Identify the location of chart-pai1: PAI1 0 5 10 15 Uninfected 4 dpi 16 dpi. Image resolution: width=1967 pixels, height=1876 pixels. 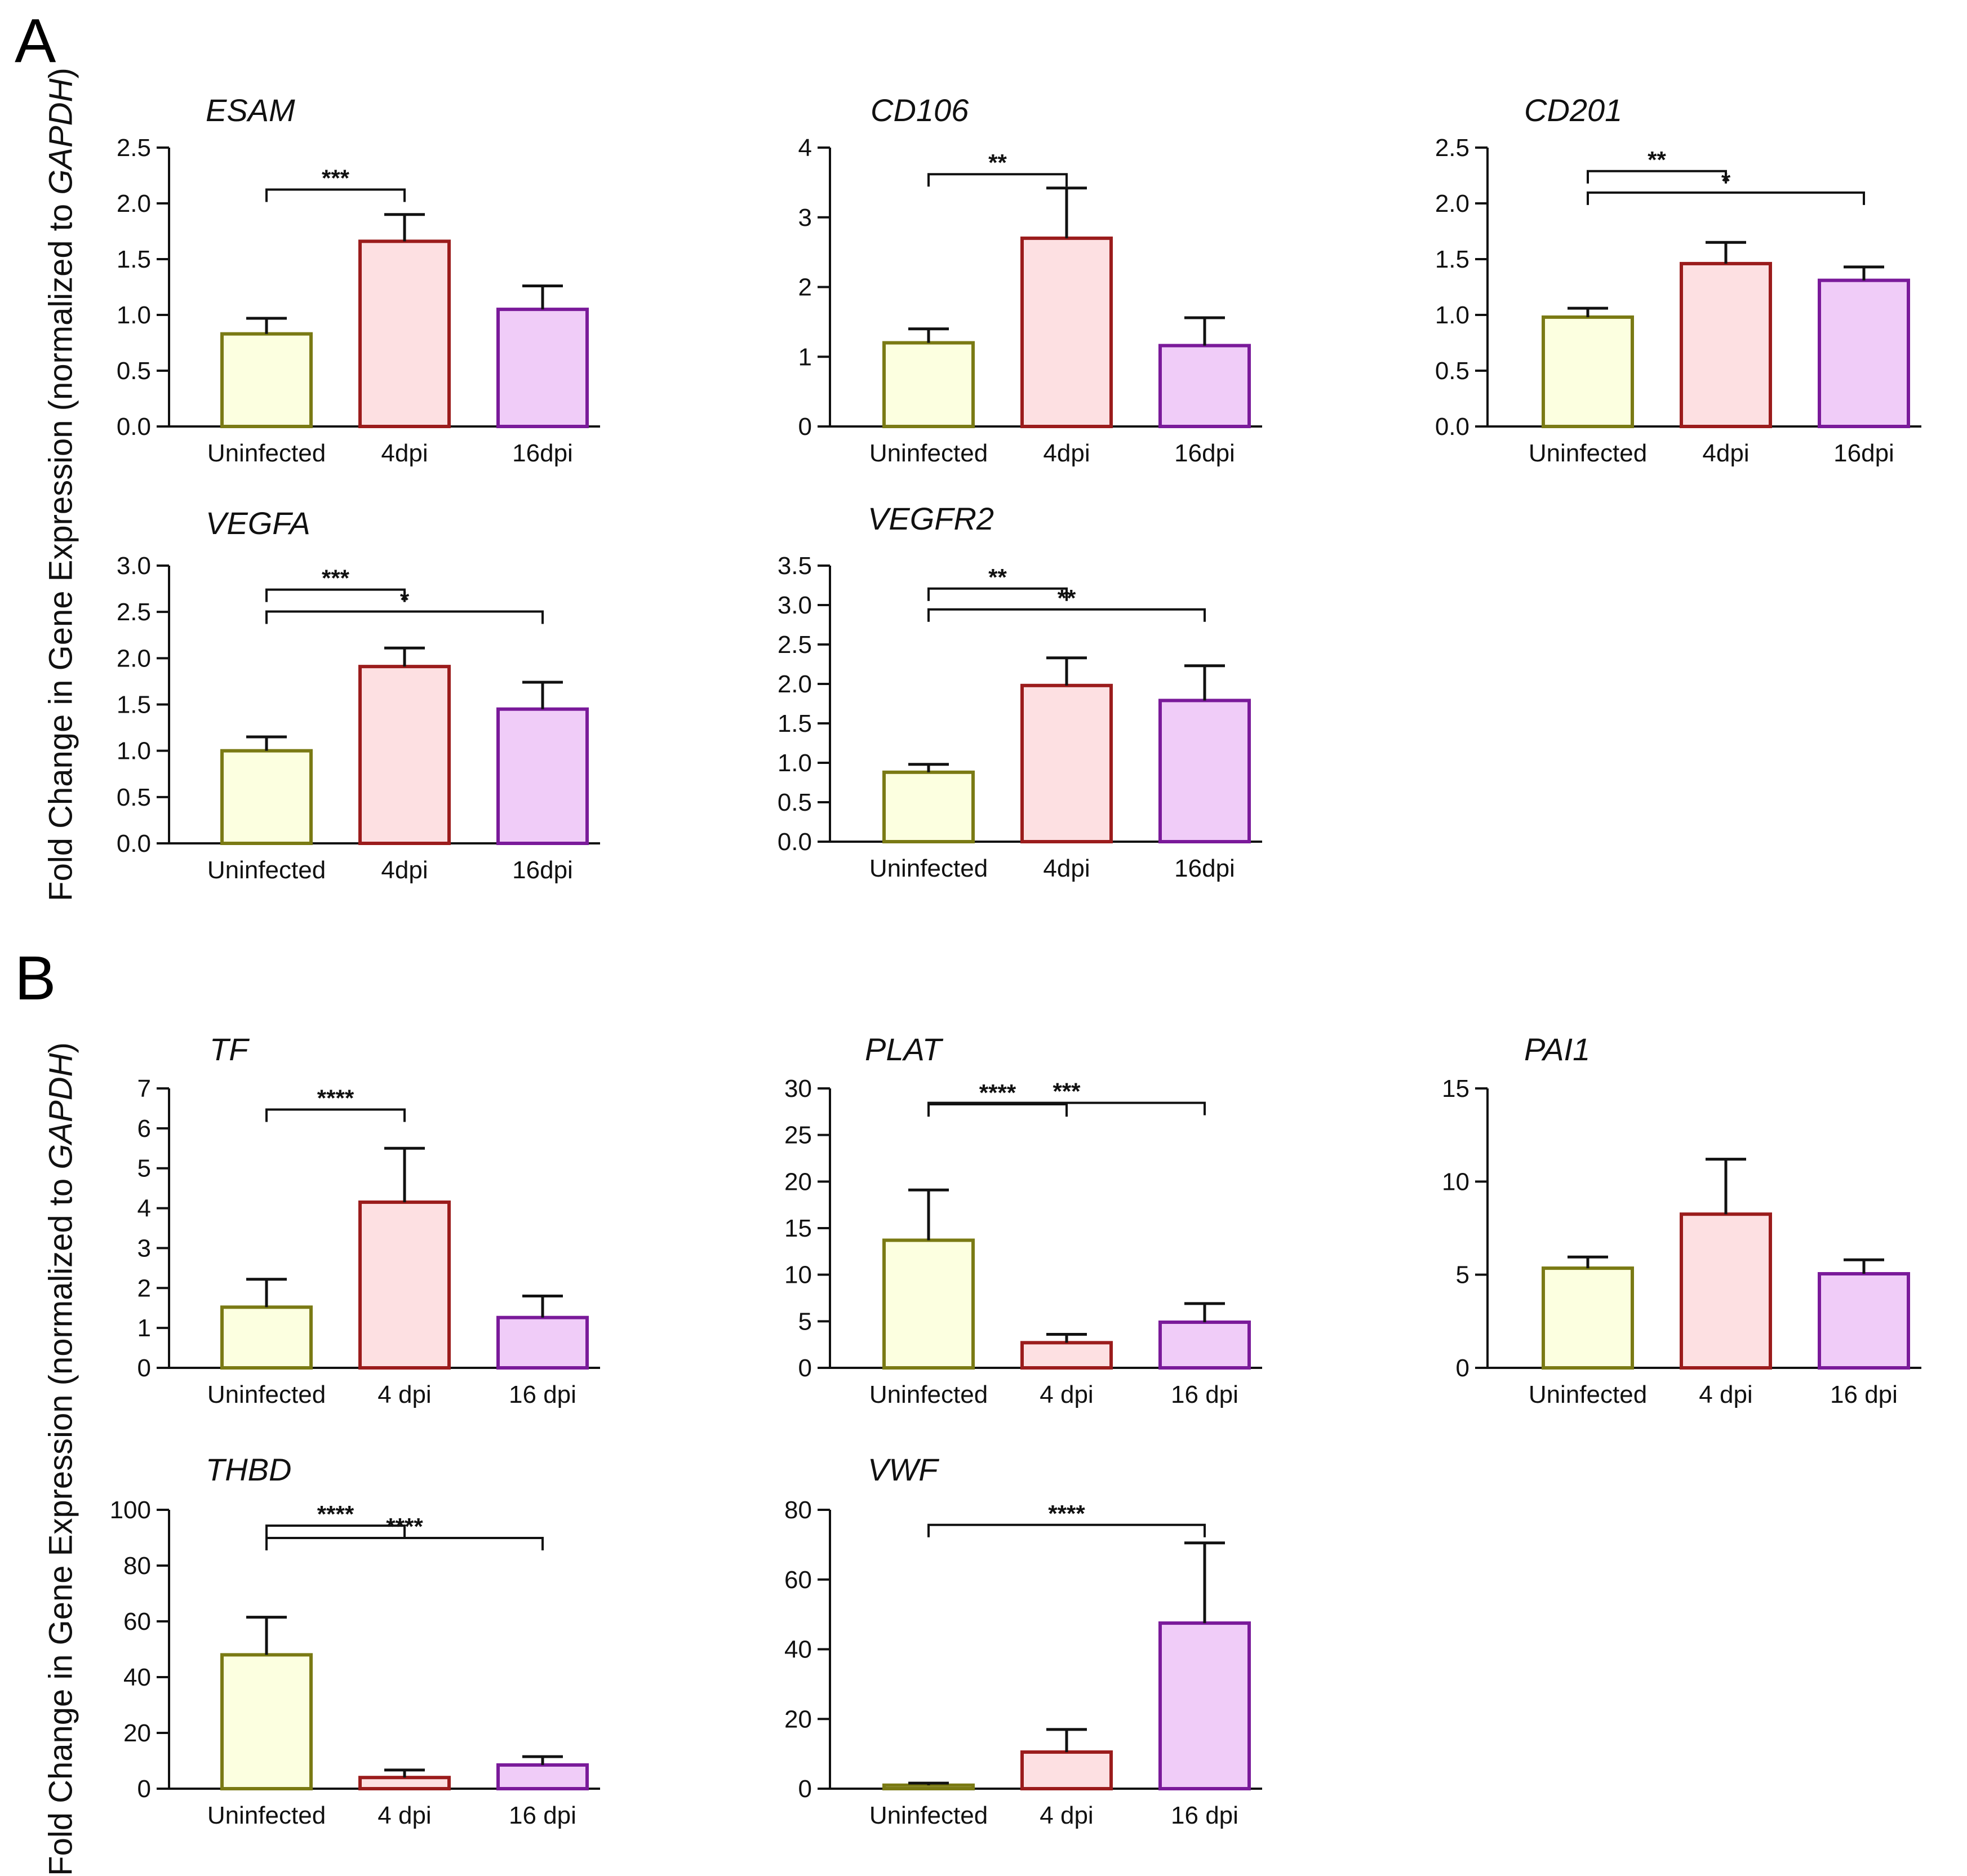
(1681, 1220).